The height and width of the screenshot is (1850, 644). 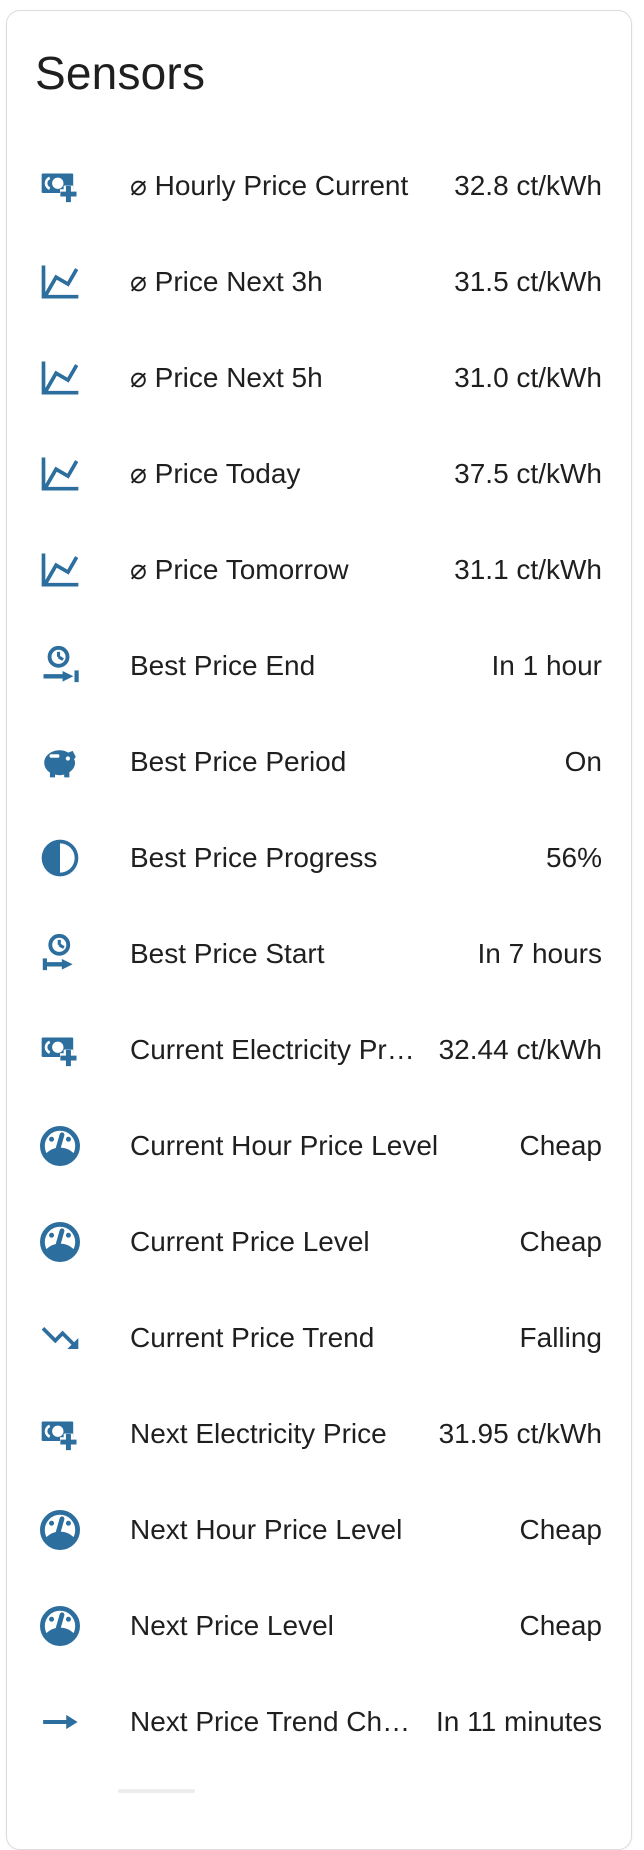 I want to click on entity-row: Current Hour Price Level Cheap, so click(x=320, y=1146).